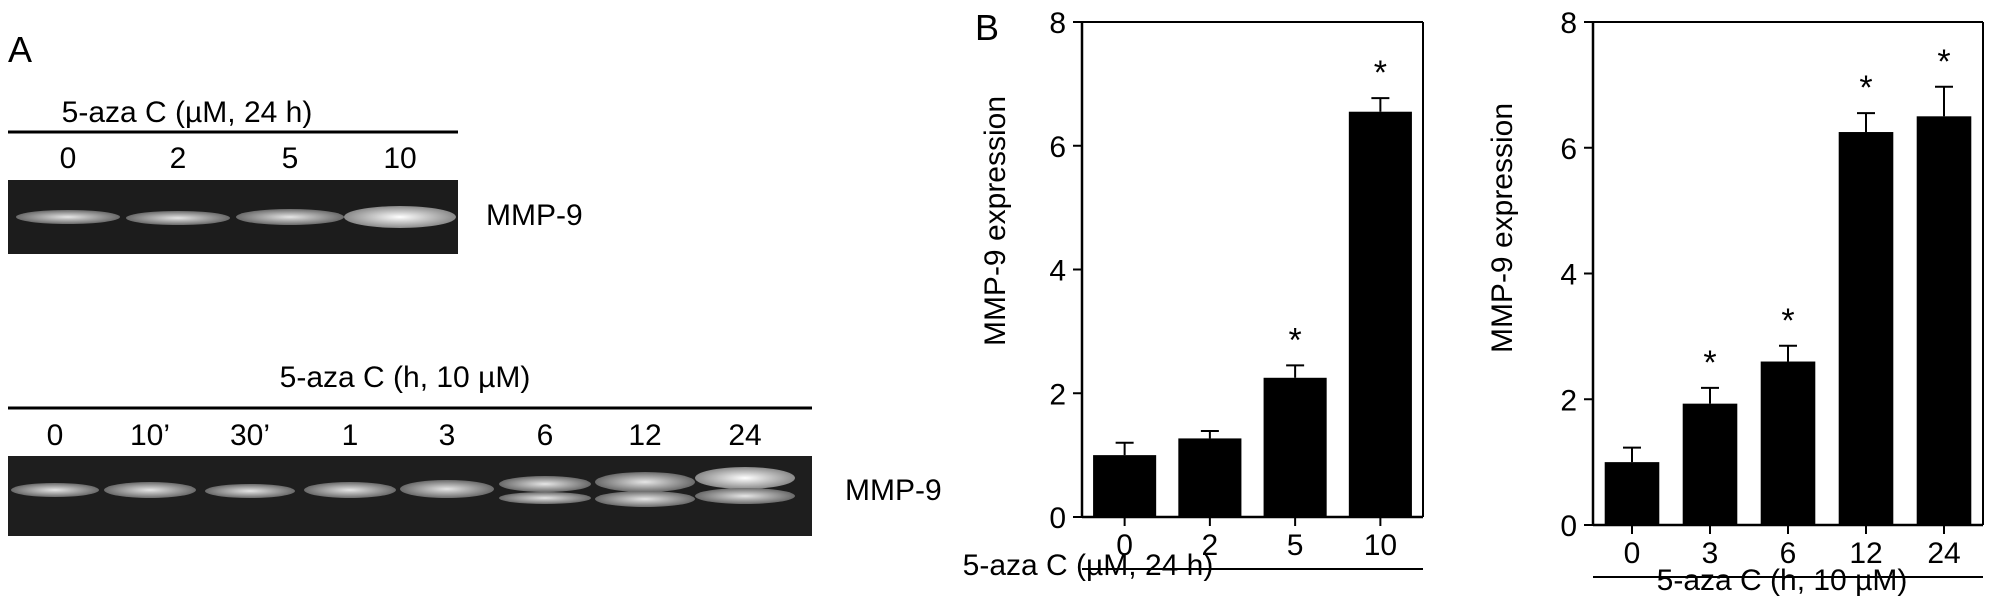 The height and width of the screenshot is (614, 1997). What do you see at coordinates (405, 377) in the screenshot?
I see `blot-2-title: 5-aza C (h, 10 µM)` at bounding box center [405, 377].